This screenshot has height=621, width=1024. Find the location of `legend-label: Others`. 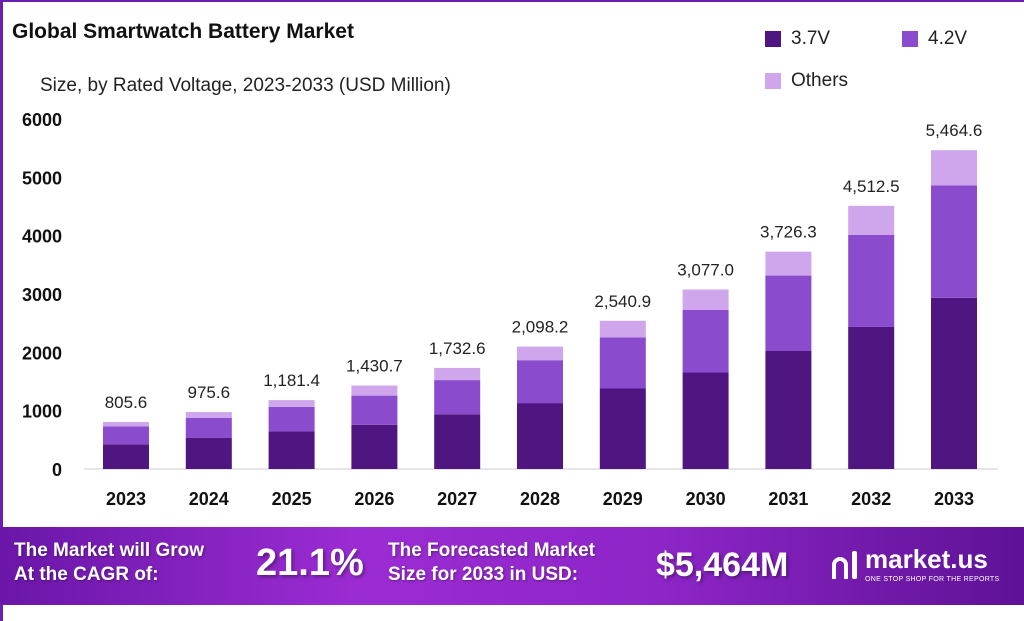

legend-label: Others is located at coordinates (820, 80).